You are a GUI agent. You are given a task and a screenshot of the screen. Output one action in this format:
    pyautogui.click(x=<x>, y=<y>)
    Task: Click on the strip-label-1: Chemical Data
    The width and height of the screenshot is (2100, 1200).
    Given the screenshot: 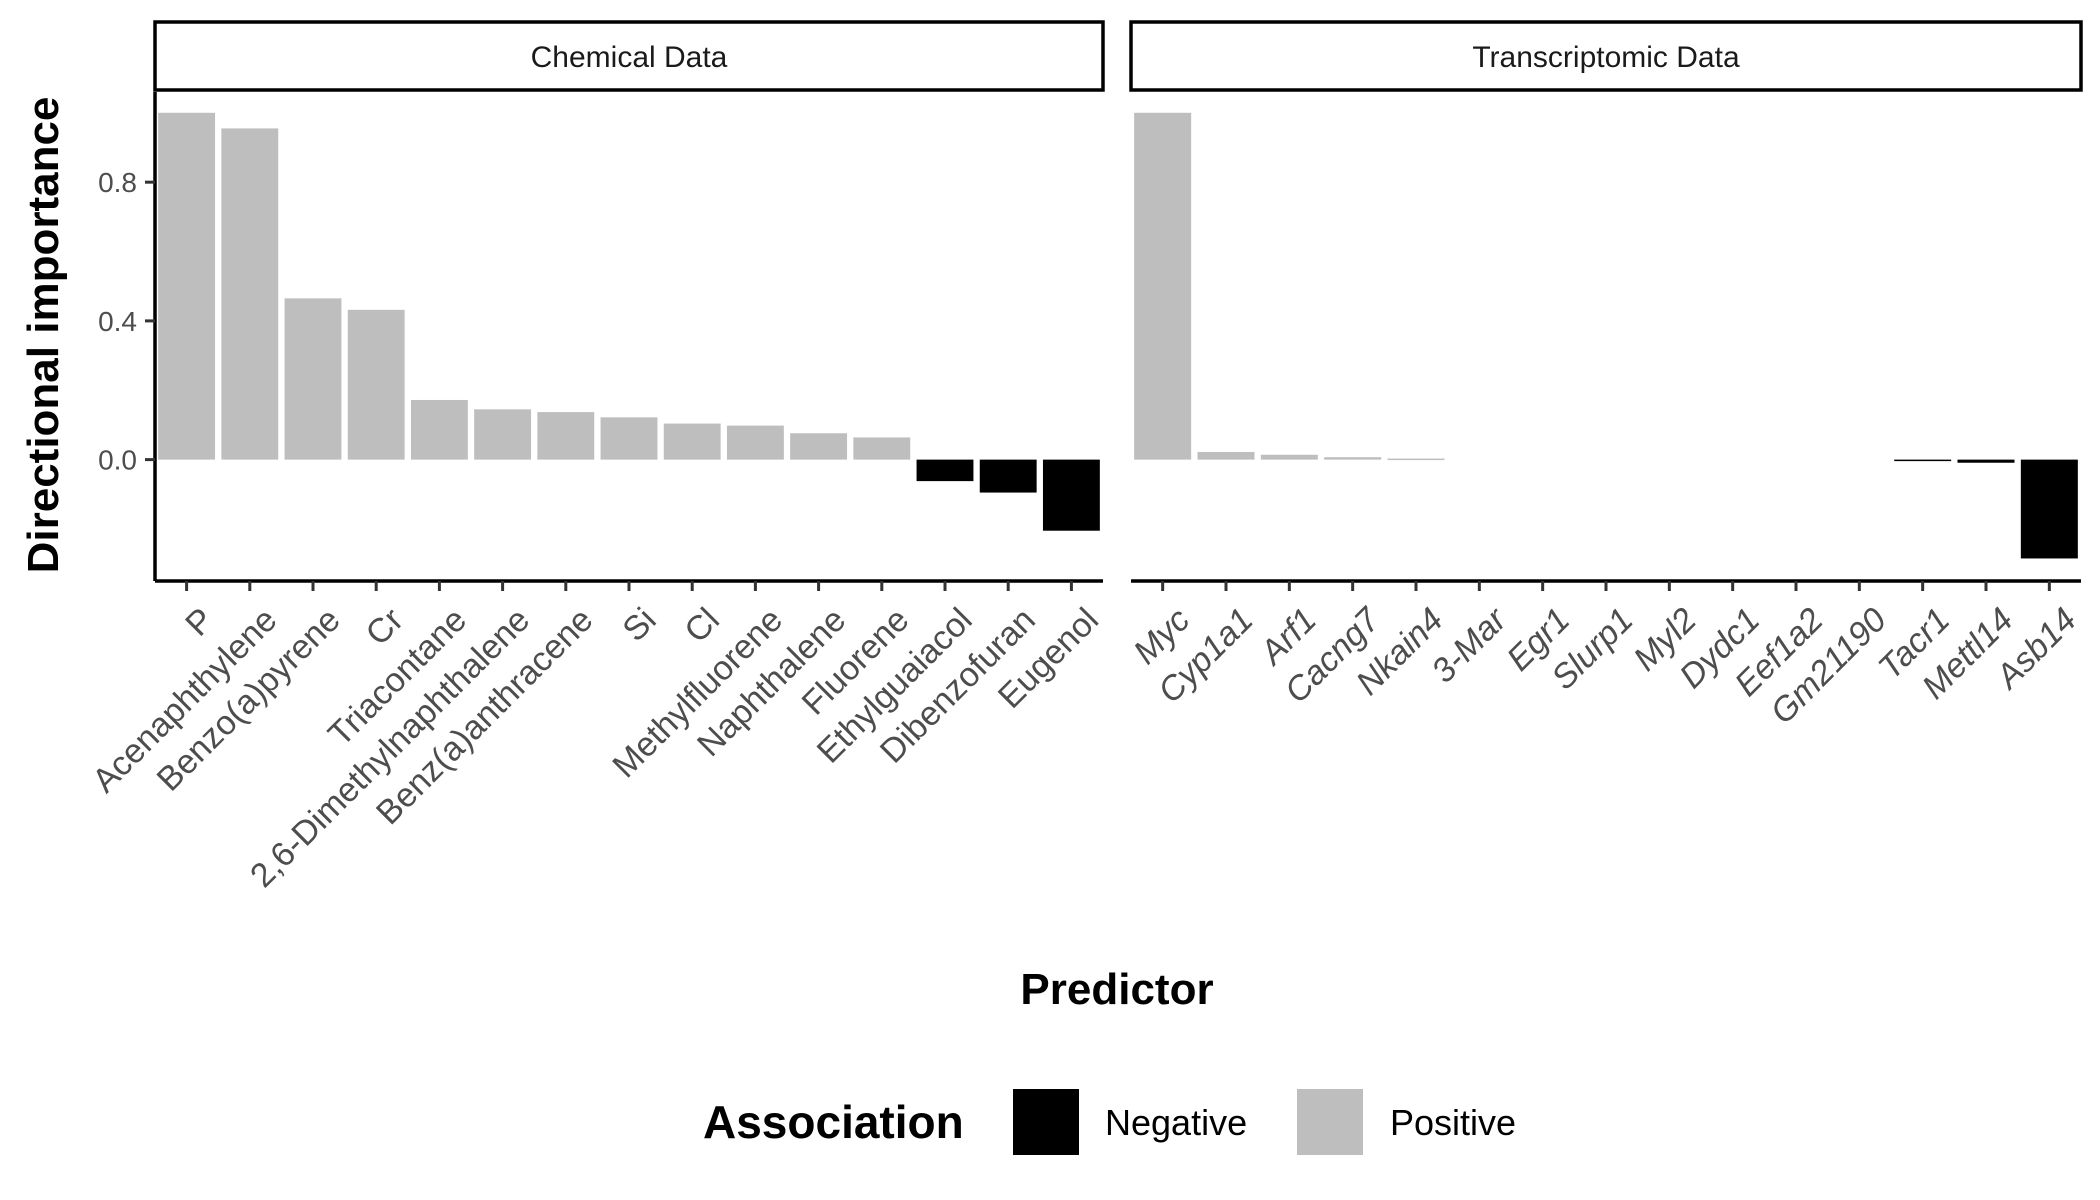 What is the action you would take?
    pyautogui.click(x=629, y=57)
    